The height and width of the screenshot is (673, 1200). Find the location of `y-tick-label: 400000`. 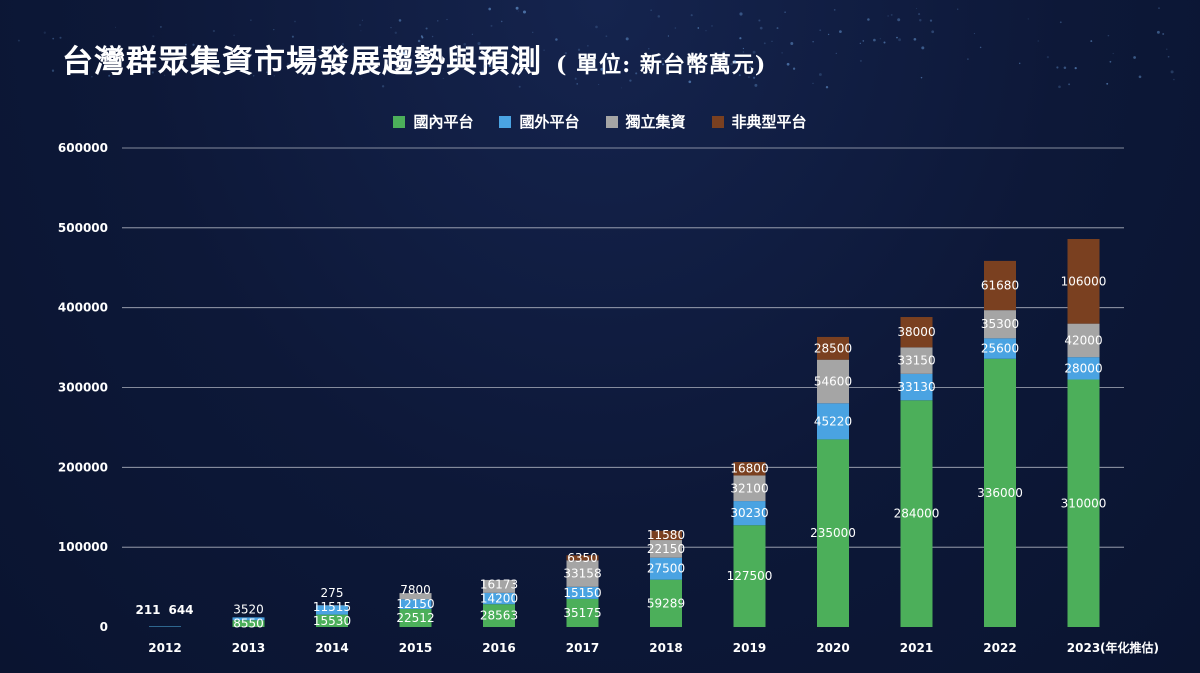

y-tick-label: 400000 is located at coordinates (83, 308).